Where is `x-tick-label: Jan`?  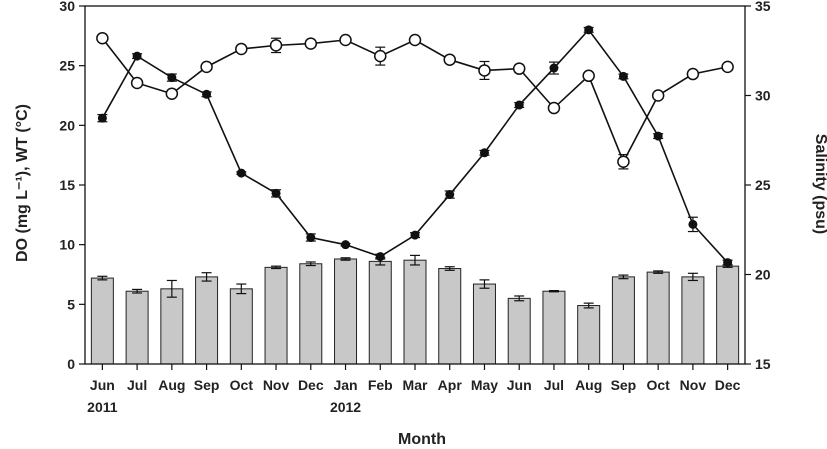
x-tick-label: Jan is located at coordinates (345, 385).